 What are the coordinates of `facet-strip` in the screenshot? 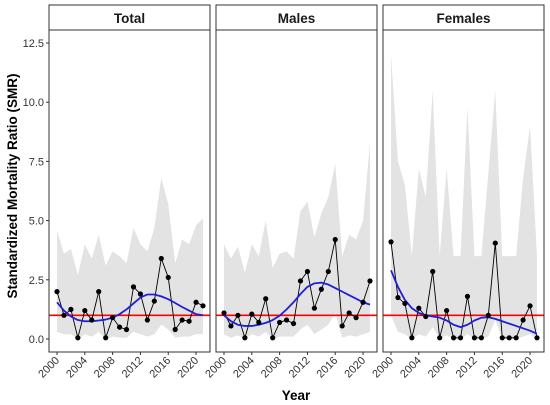 It's located at (463, 17).